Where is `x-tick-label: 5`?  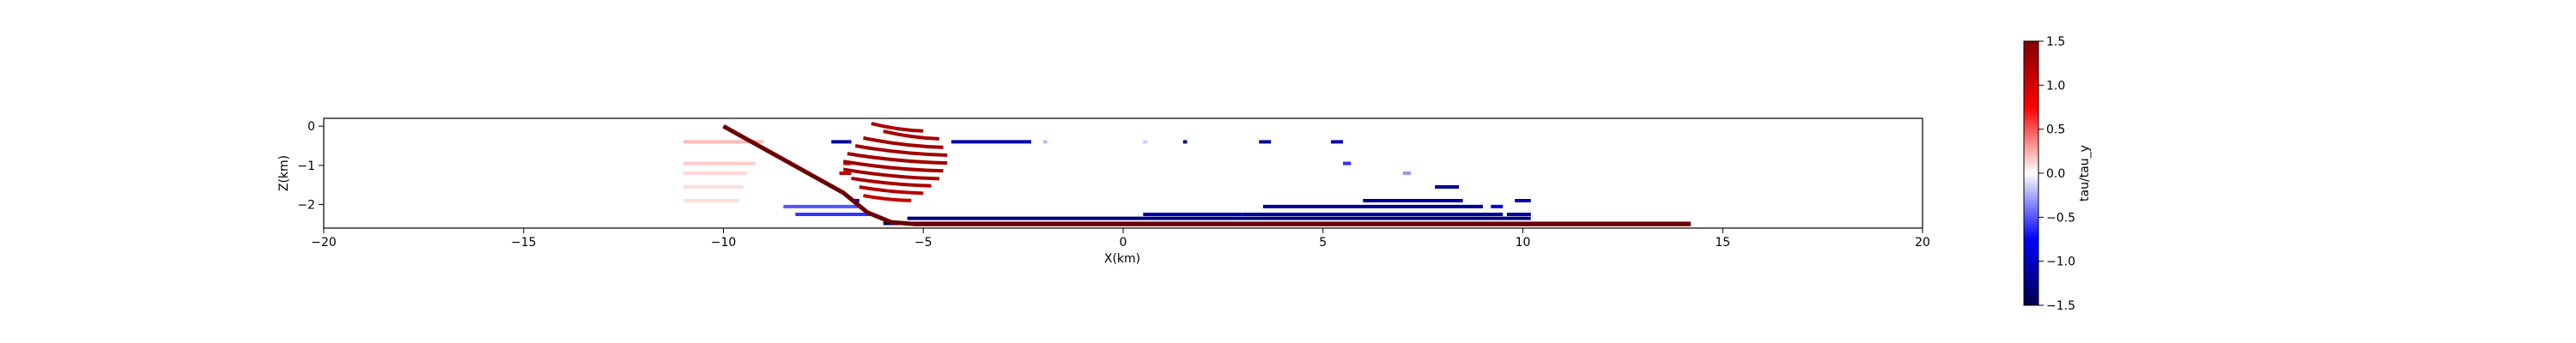 x-tick-label: 5 is located at coordinates (1323, 243).